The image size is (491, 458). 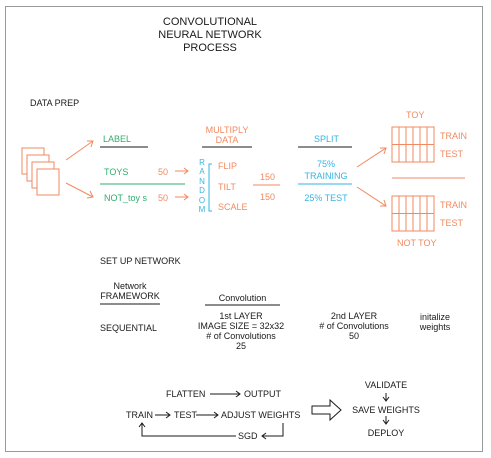 I want to click on sequential-label: SEQUENTIAL, so click(x=129, y=328).